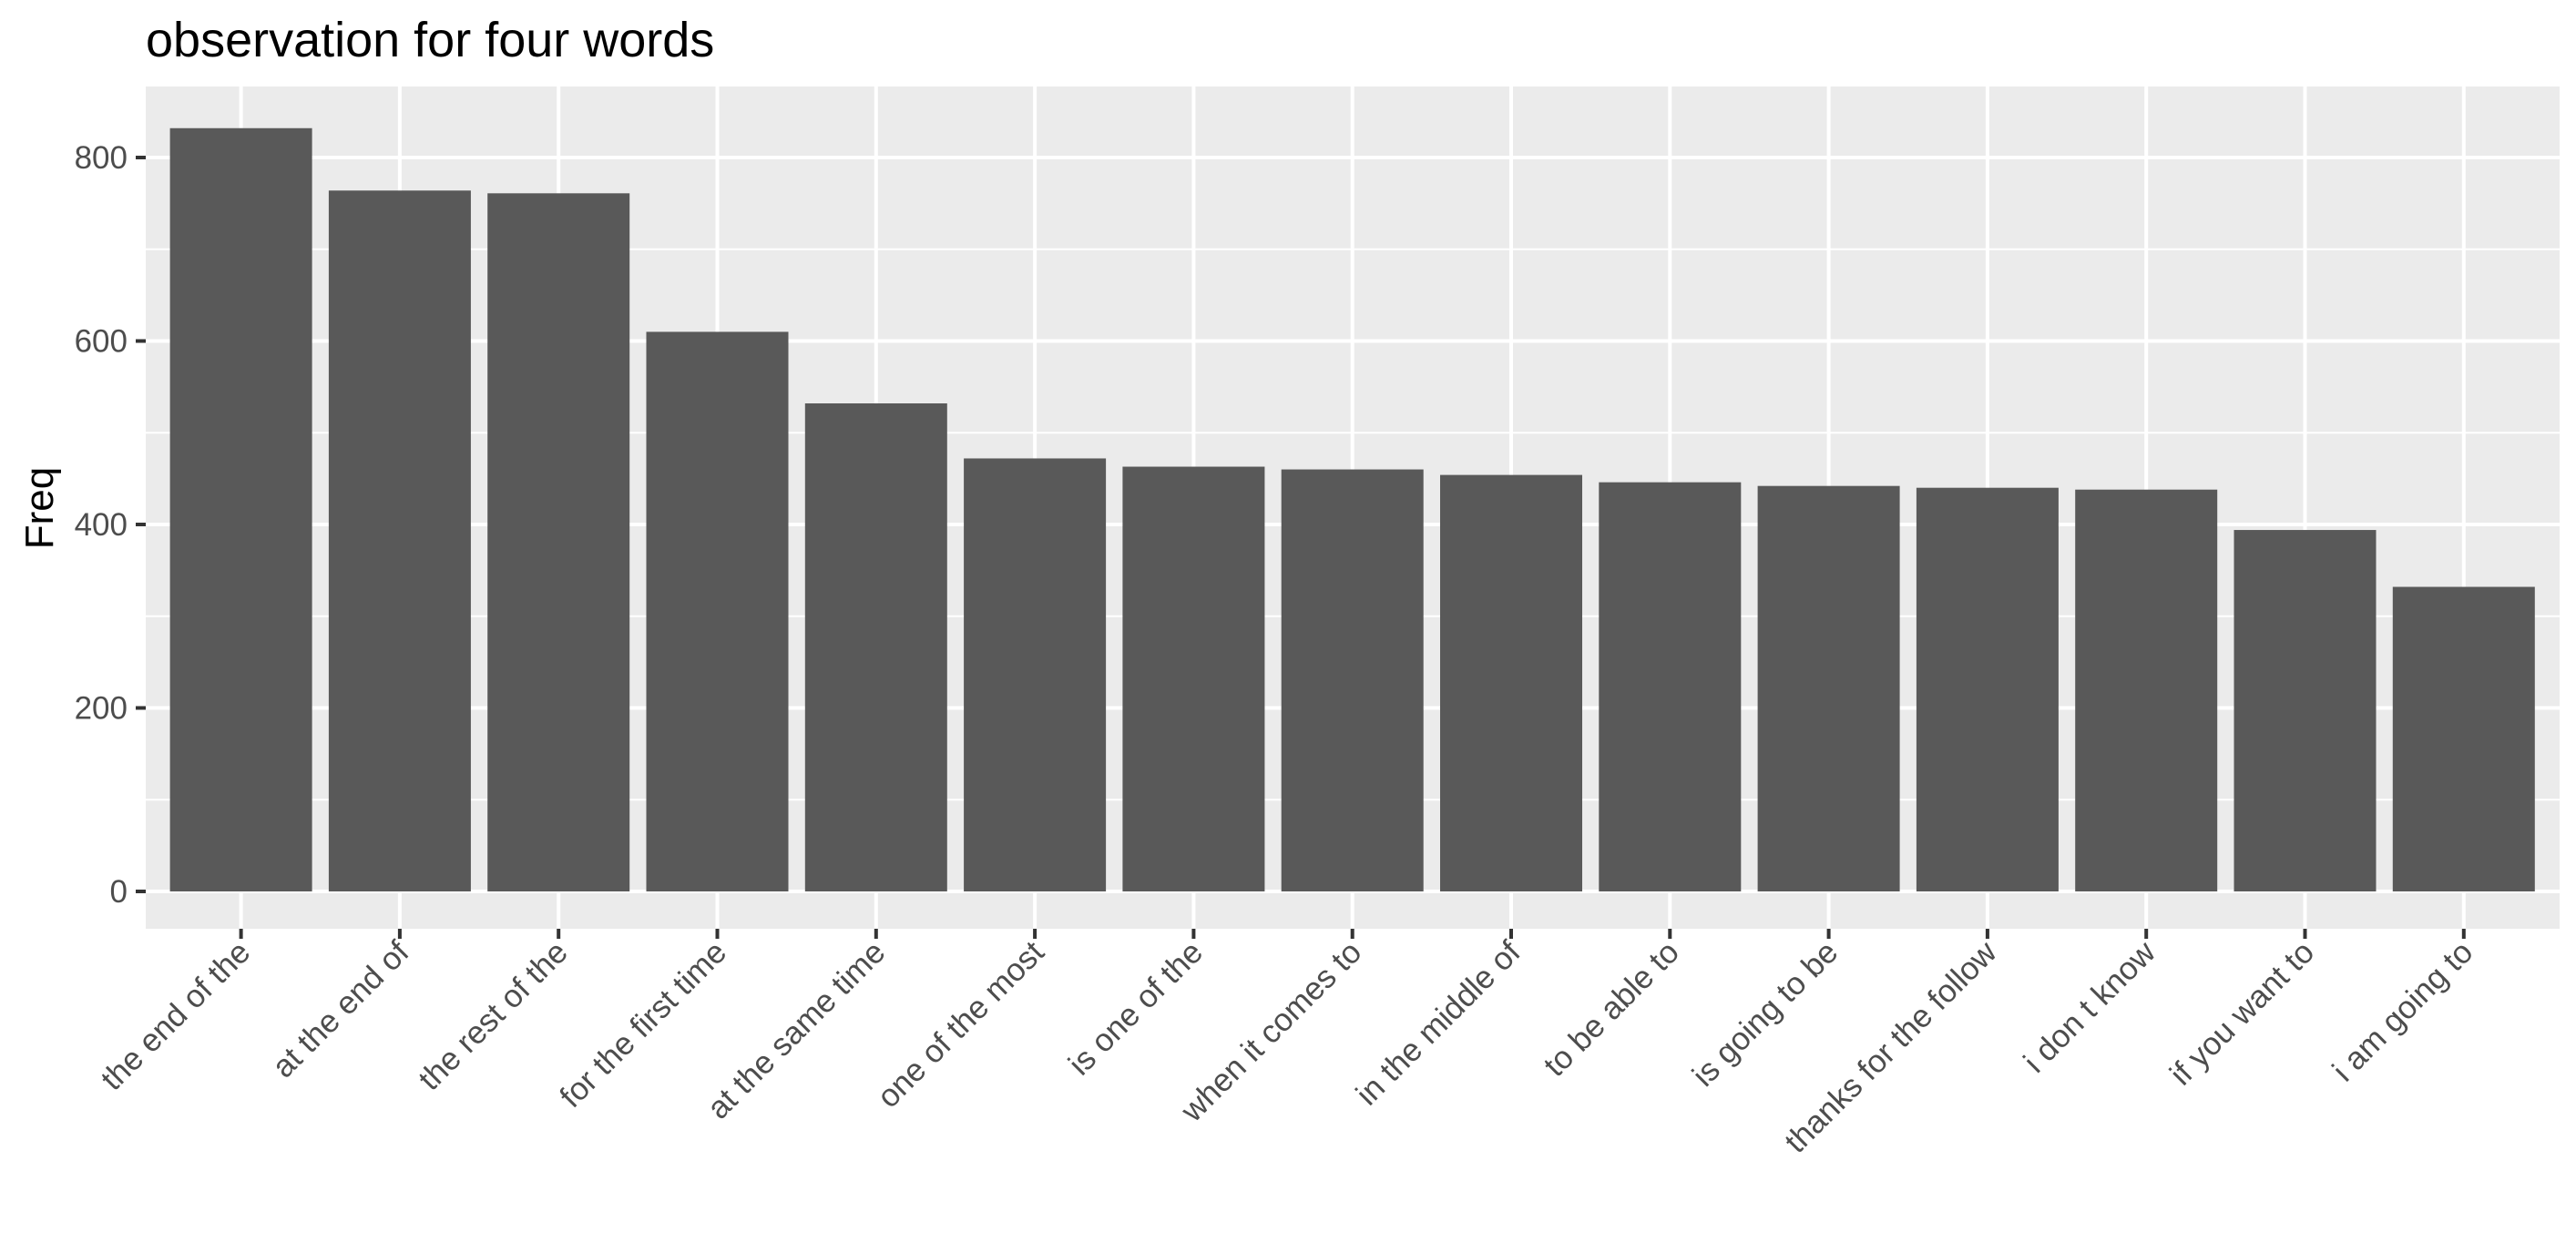 The height and width of the screenshot is (1252, 2576). What do you see at coordinates (101, 525) in the screenshot?
I see `y-tick-label: 400` at bounding box center [101, 525].